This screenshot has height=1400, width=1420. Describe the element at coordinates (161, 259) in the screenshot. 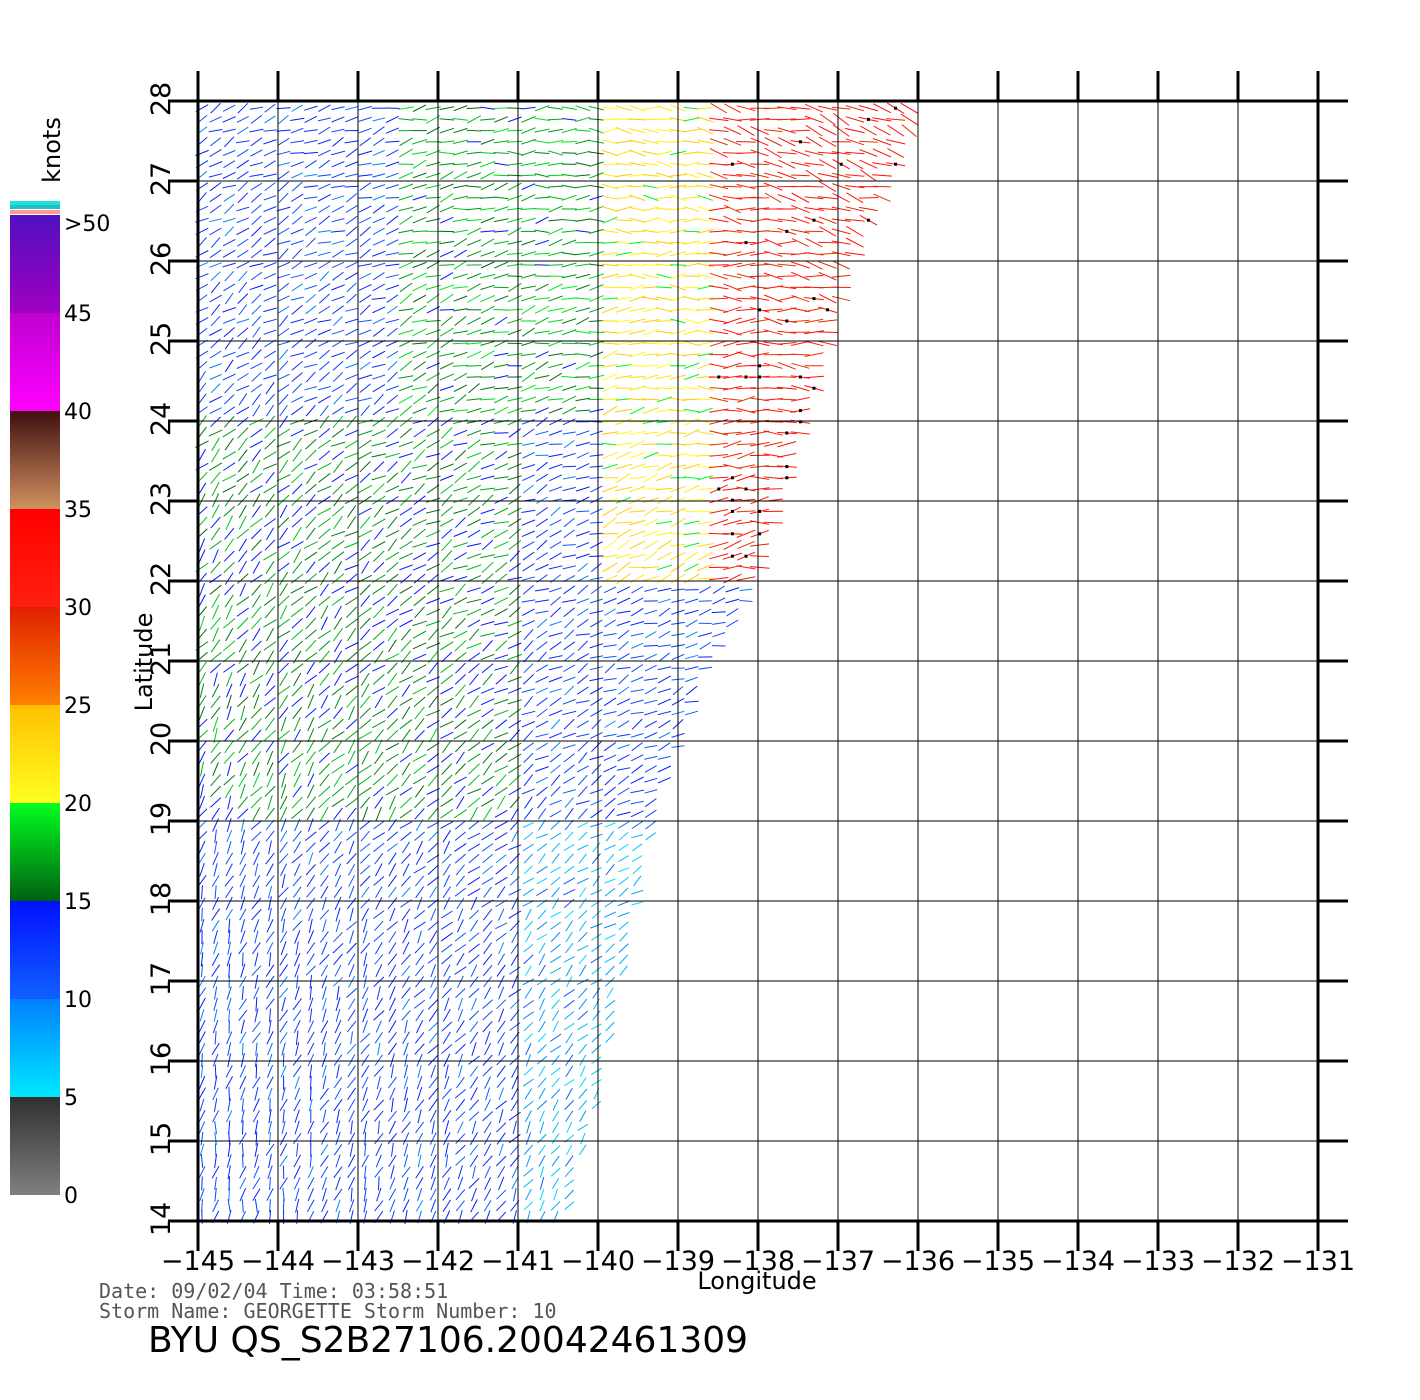

I see `y-tick-label: 26` at that location.